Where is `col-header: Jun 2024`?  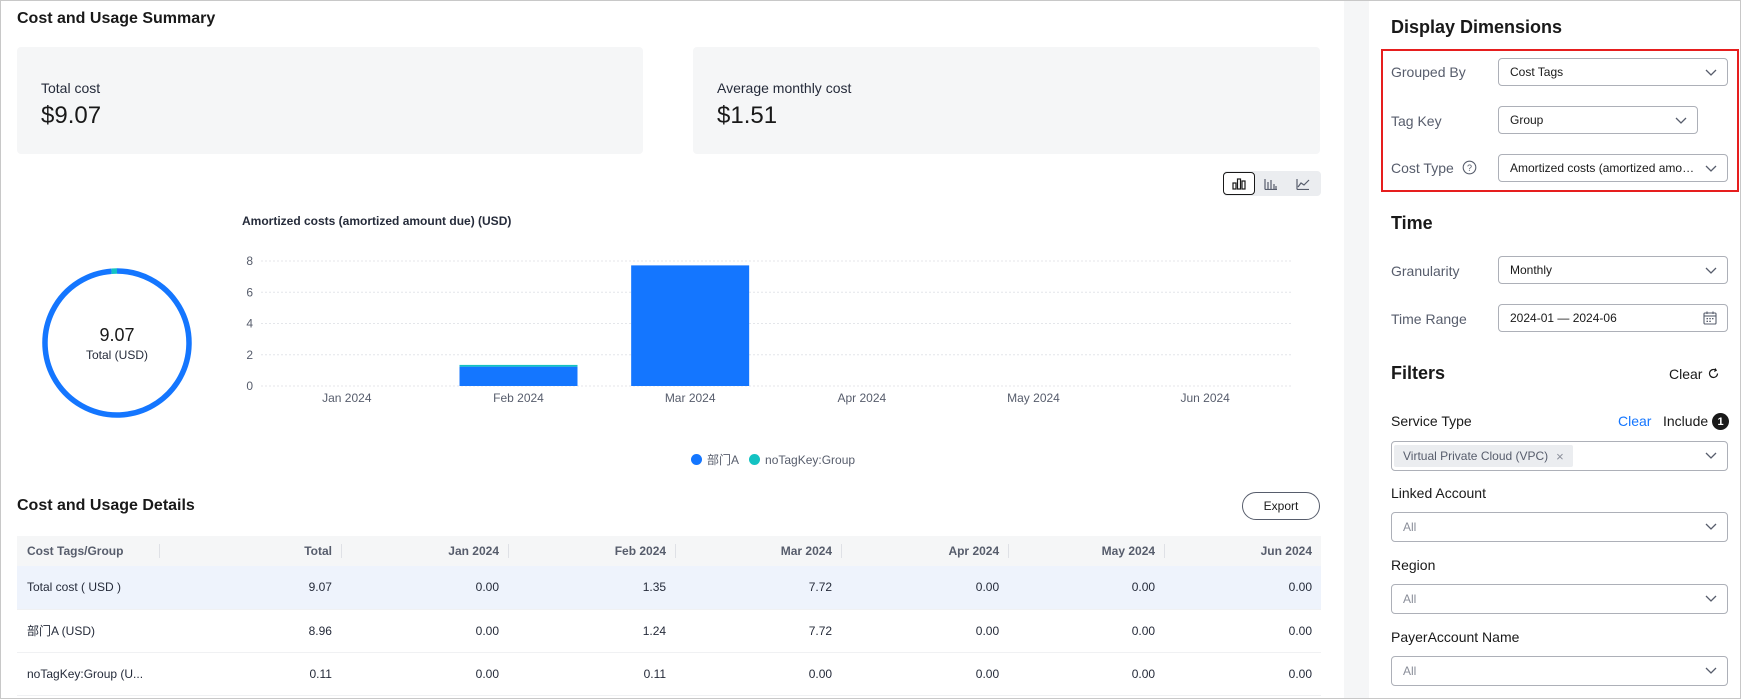
col-header: Jun 2024 is located at coordinates (1242, 551).